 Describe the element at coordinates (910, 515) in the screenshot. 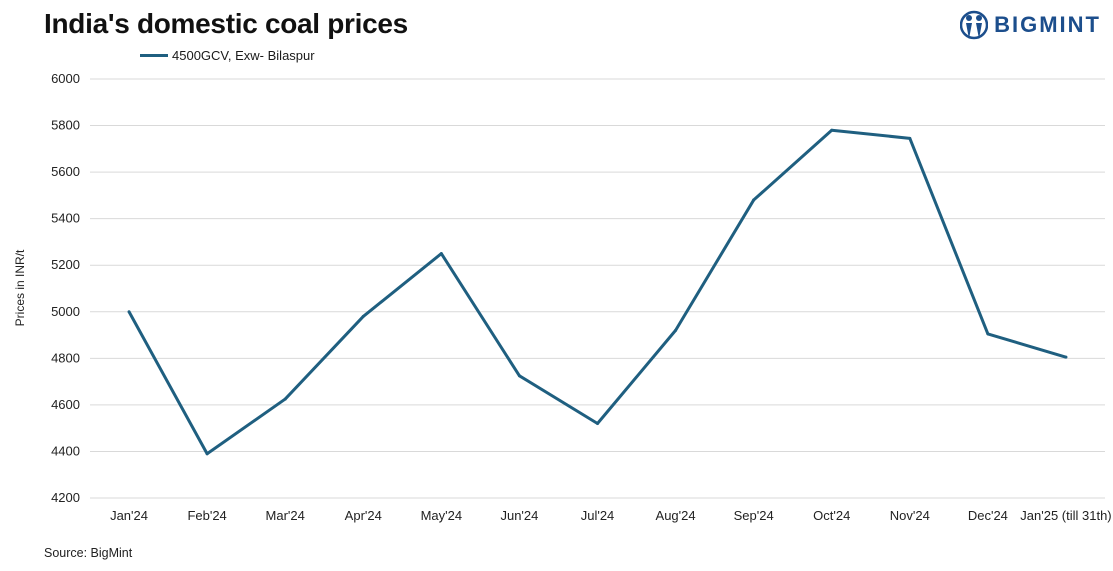

I see `x-tick-label: Nov'24` at that location.